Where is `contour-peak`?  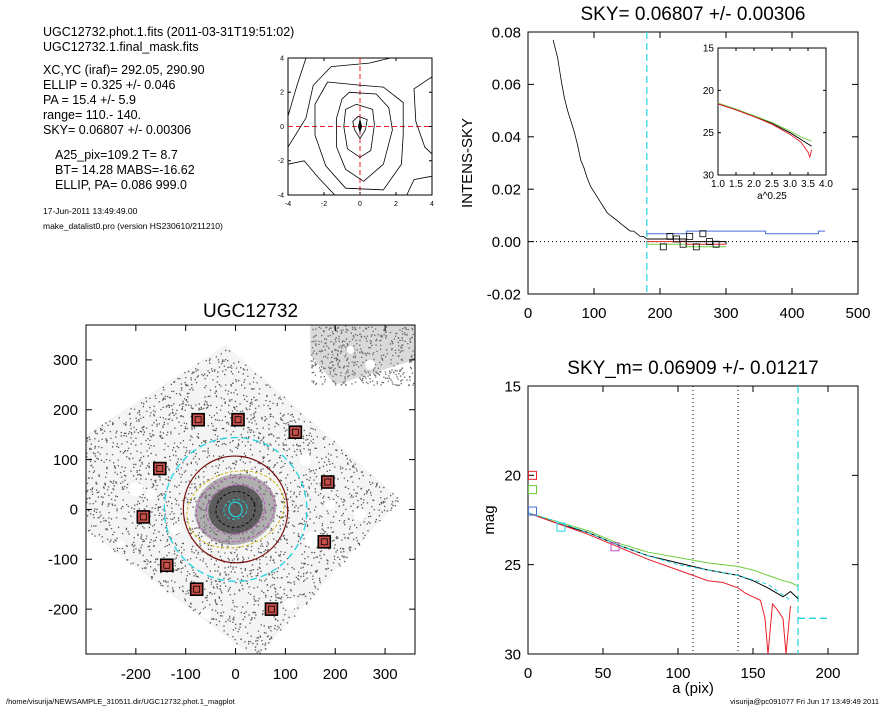
contour-peak is located at coordinates (360, 125).